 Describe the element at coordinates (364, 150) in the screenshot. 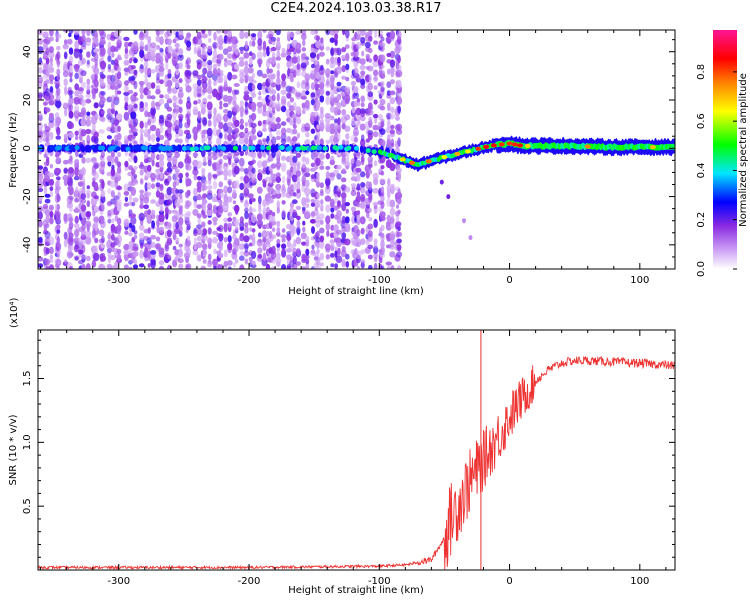

I see `ridge-base` at that location.